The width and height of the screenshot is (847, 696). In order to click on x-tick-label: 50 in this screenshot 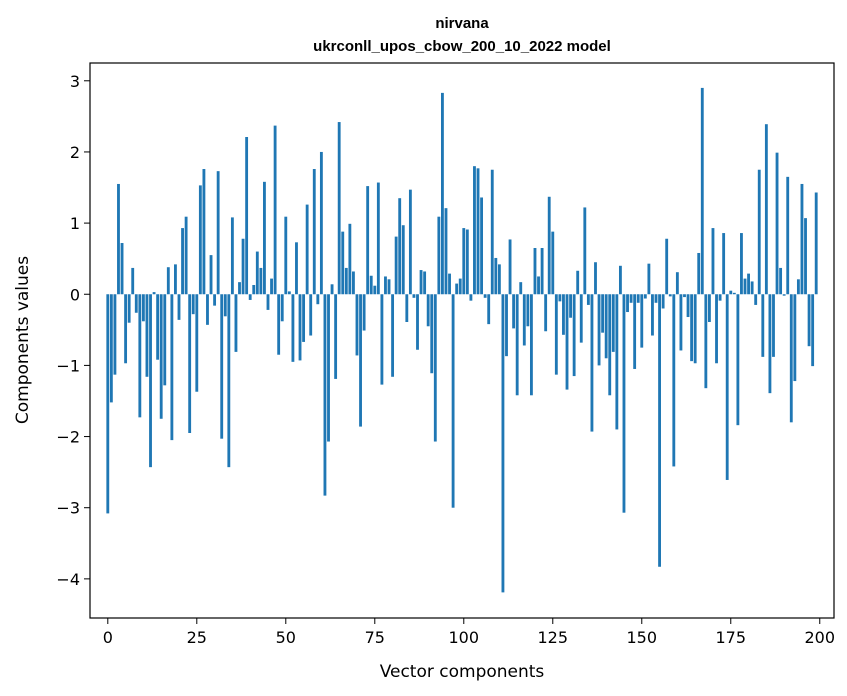, I will do `click(286, 637)`.